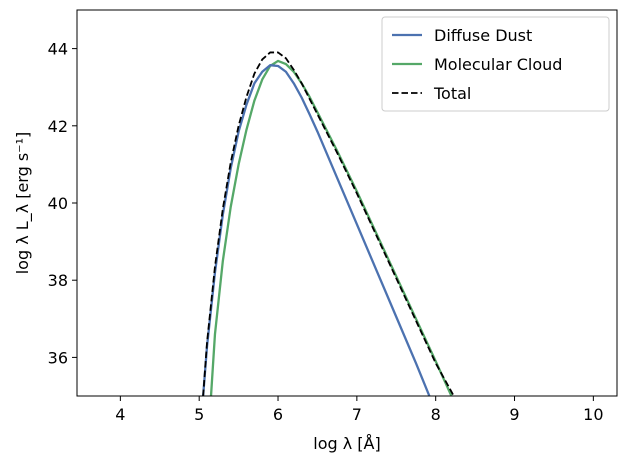 Image resolution: width=628 pixels, height=466 pixels. I want to click on x-axis-label: log λ [Å], so click(346, 443).